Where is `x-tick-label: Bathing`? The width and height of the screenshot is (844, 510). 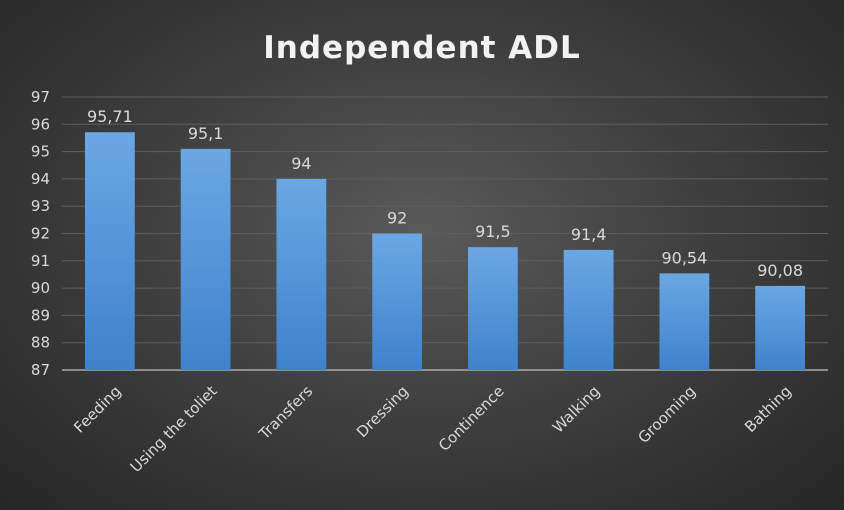
x-tick-label: Bathing is located at coordinates (768, 409).